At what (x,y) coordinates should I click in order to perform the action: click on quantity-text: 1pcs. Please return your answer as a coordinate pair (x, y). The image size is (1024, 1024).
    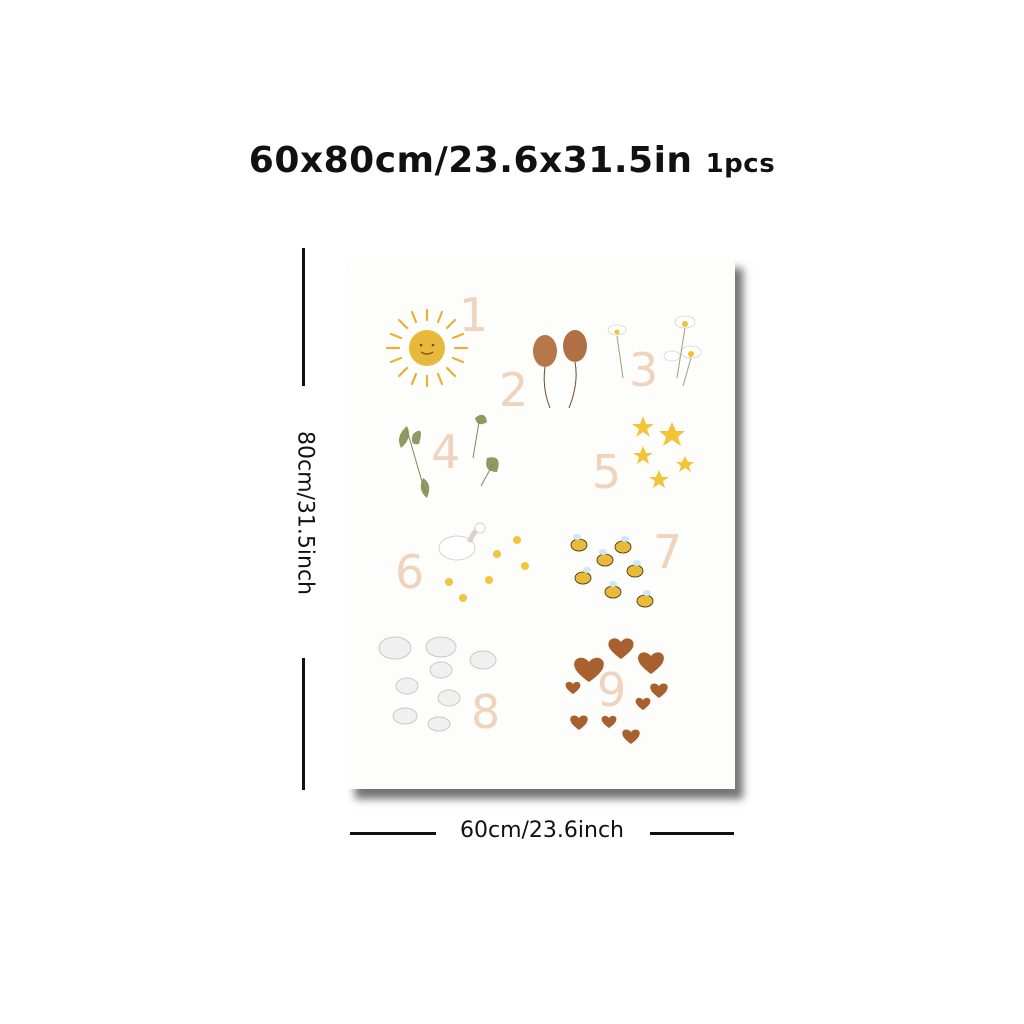
    Looking at the image, I should click on (740, 164).